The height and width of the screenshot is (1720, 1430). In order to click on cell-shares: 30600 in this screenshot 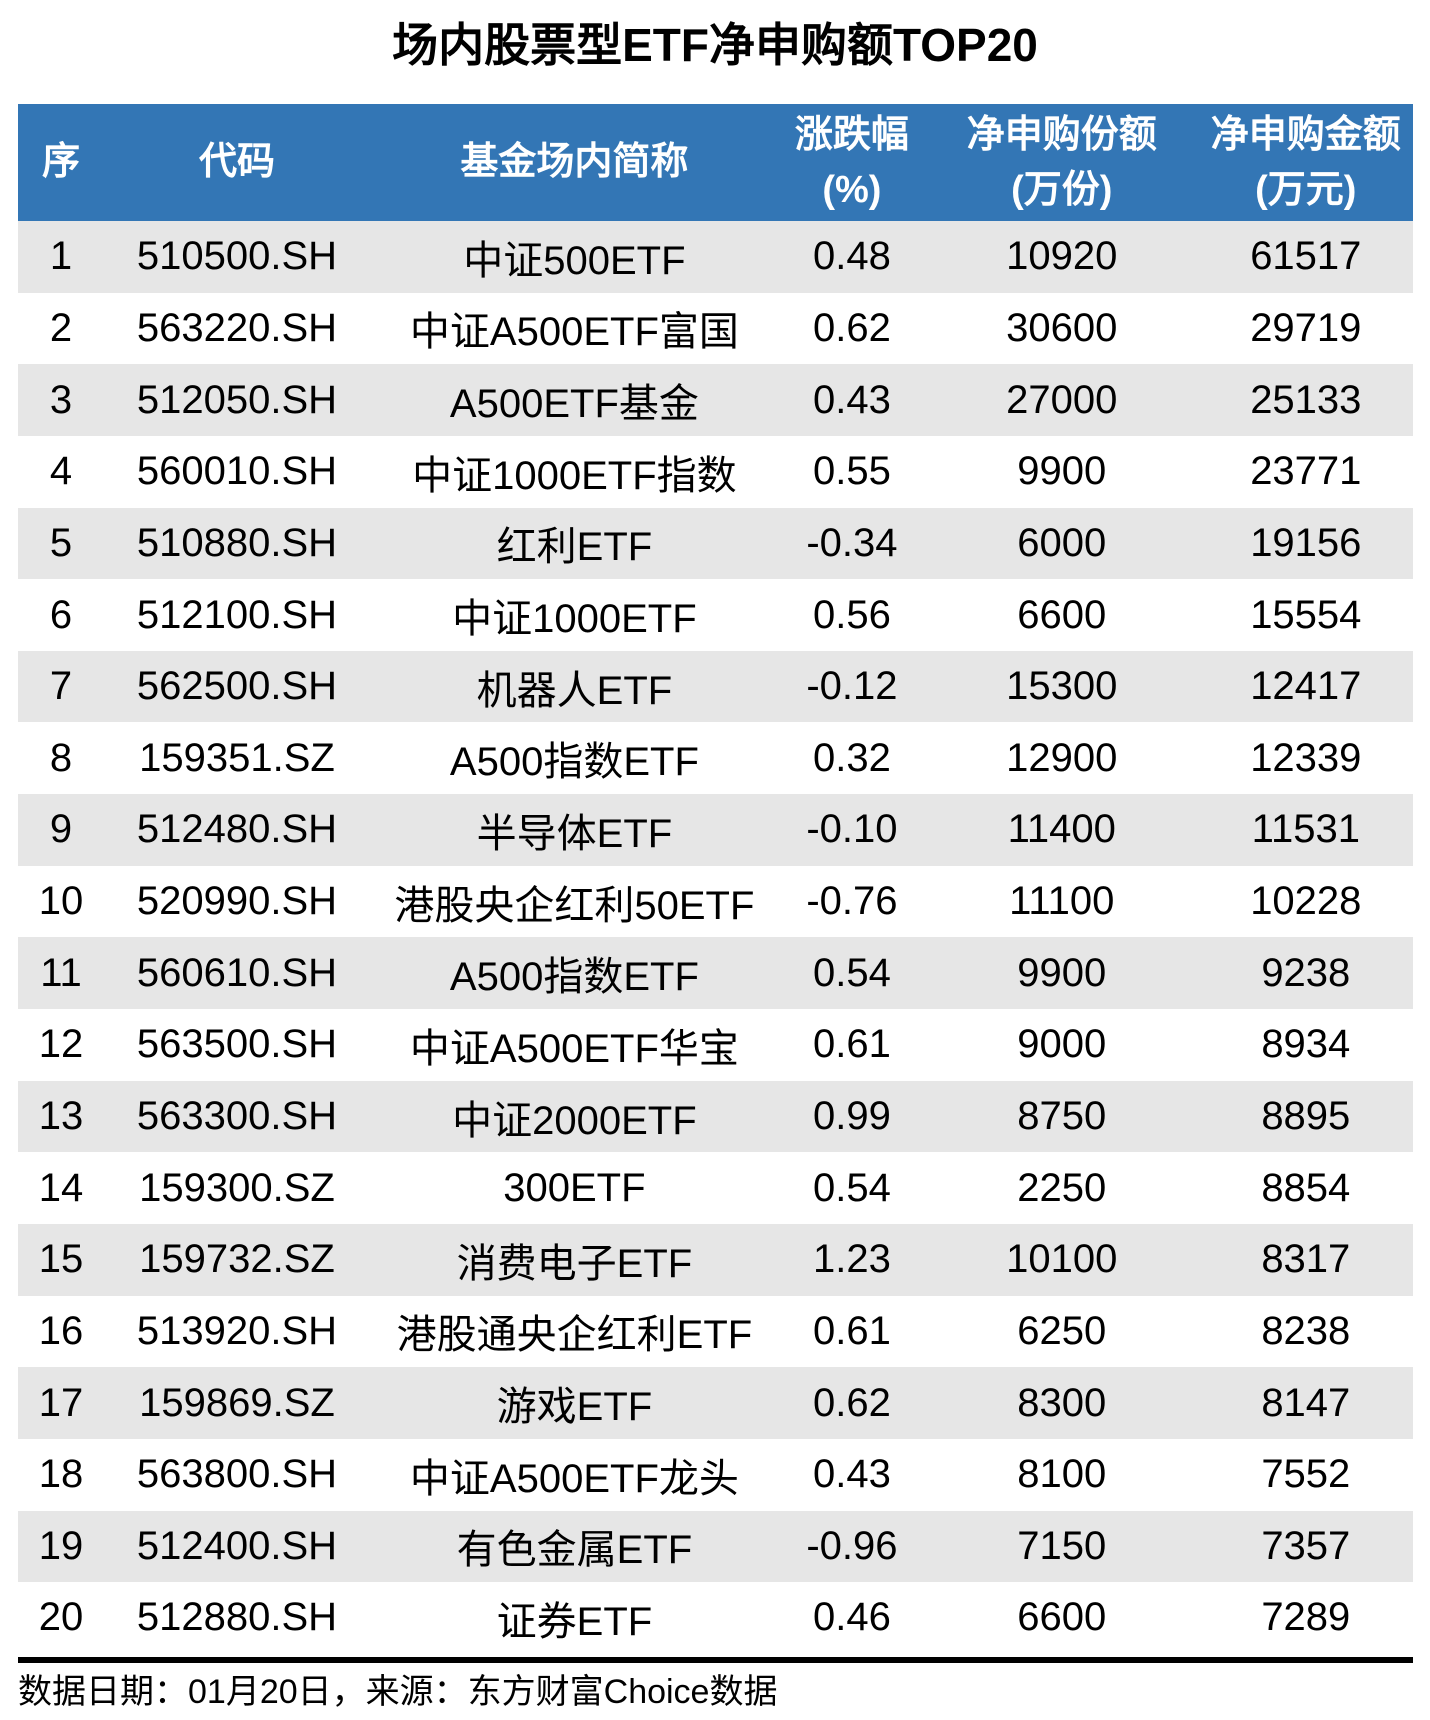, I will do `click(1062, 327)`.